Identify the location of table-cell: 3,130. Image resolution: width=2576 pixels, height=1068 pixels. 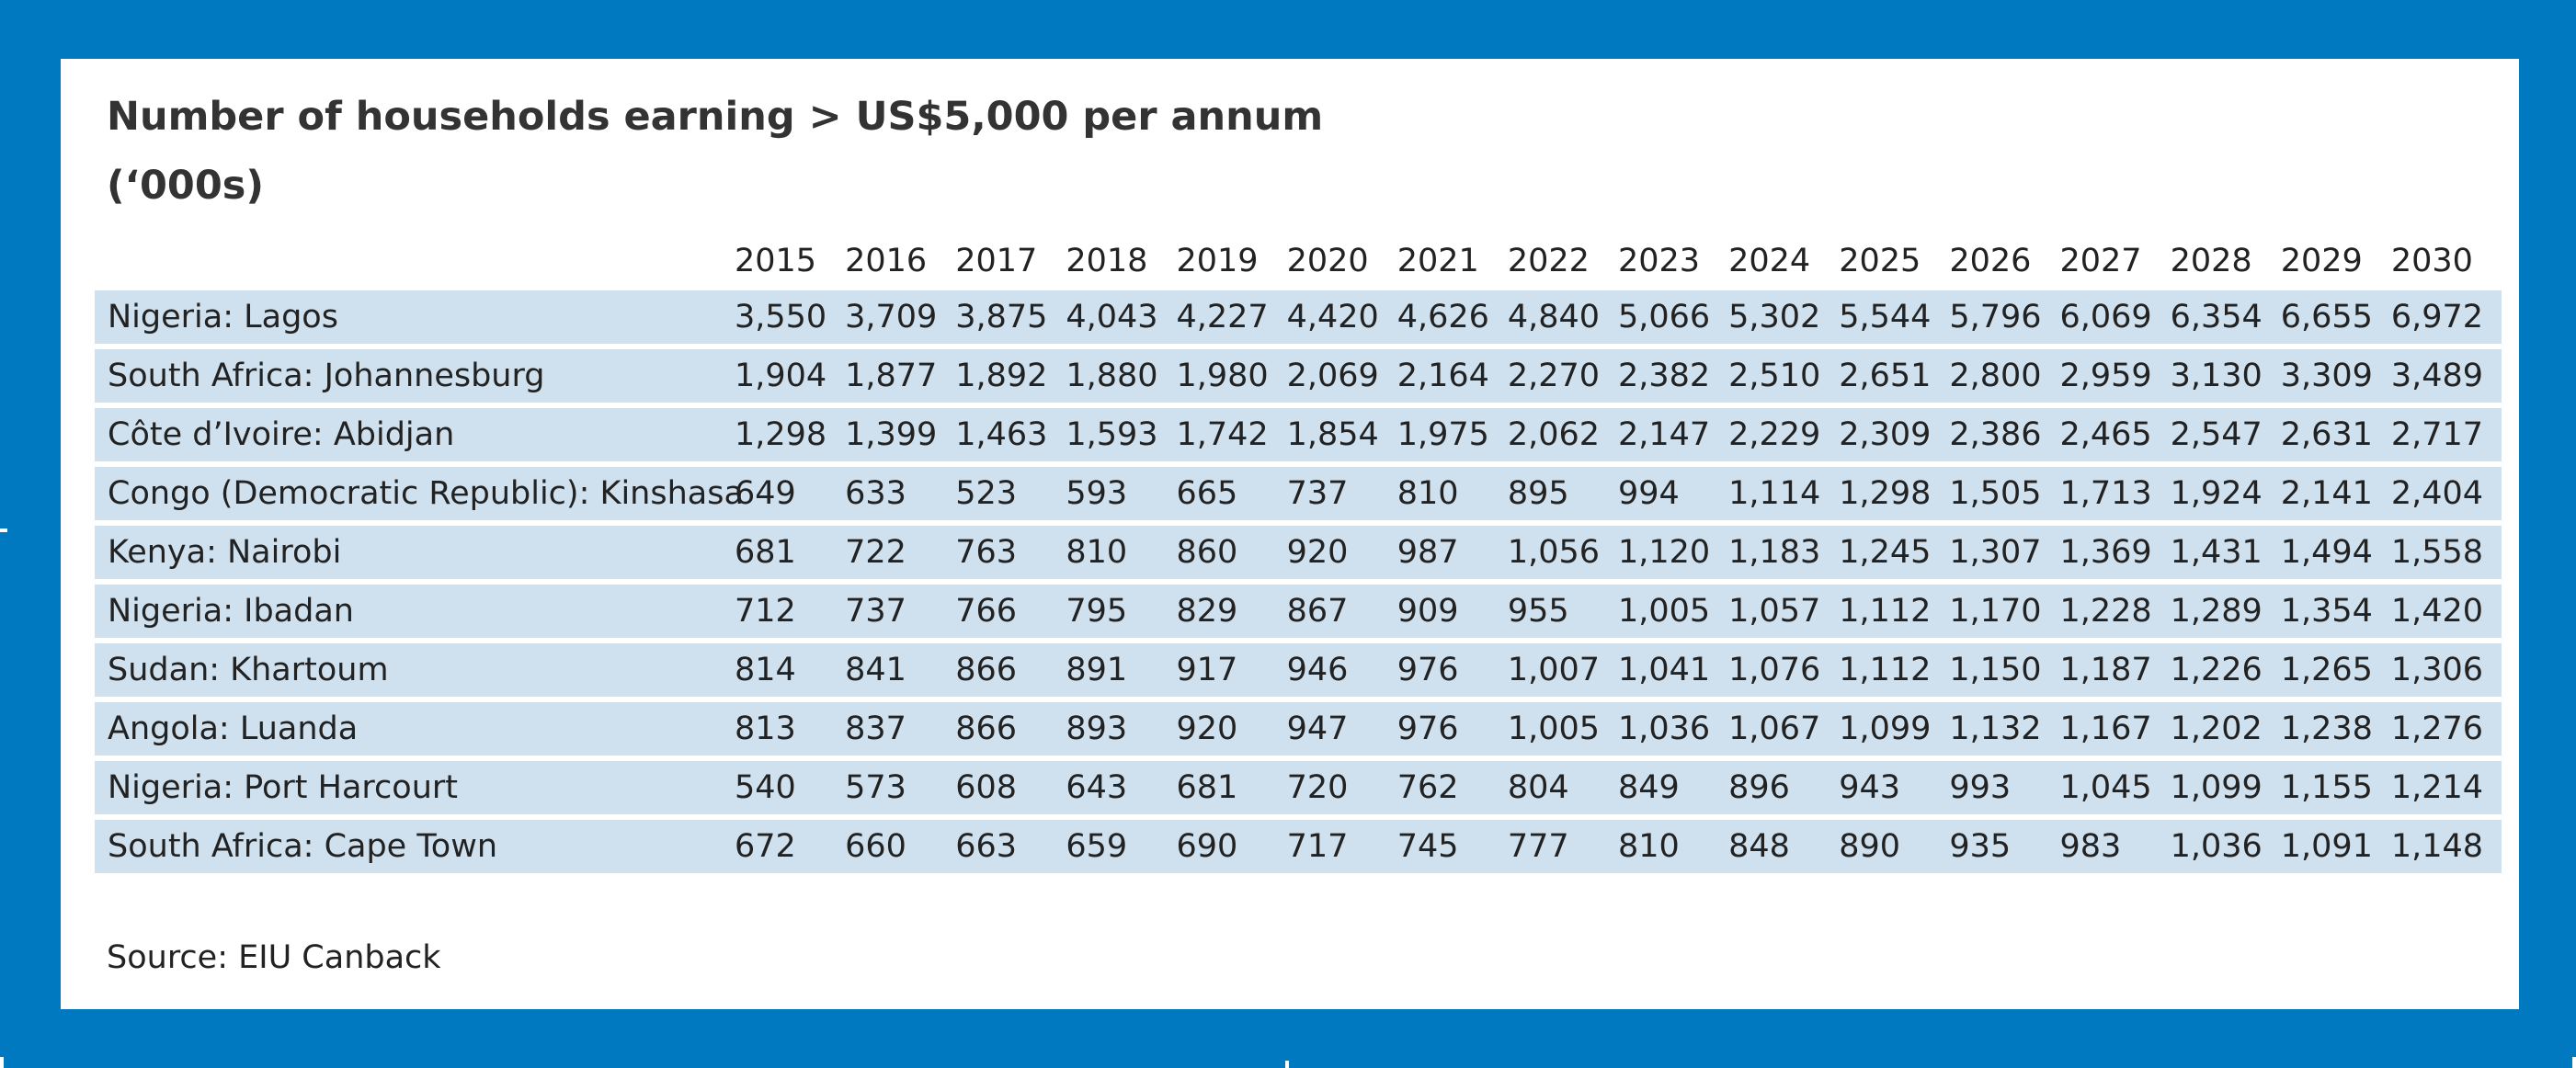
(2225, 376).